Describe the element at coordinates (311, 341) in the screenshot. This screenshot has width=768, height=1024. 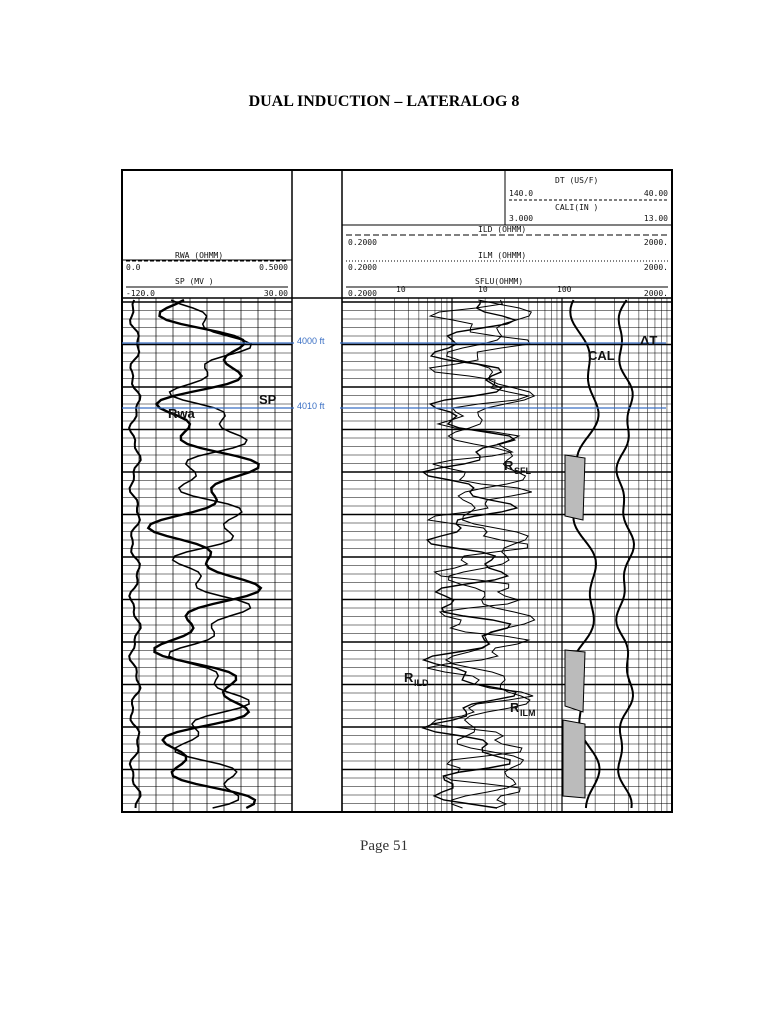
I see `depth-label: 4000 ft` at that location.